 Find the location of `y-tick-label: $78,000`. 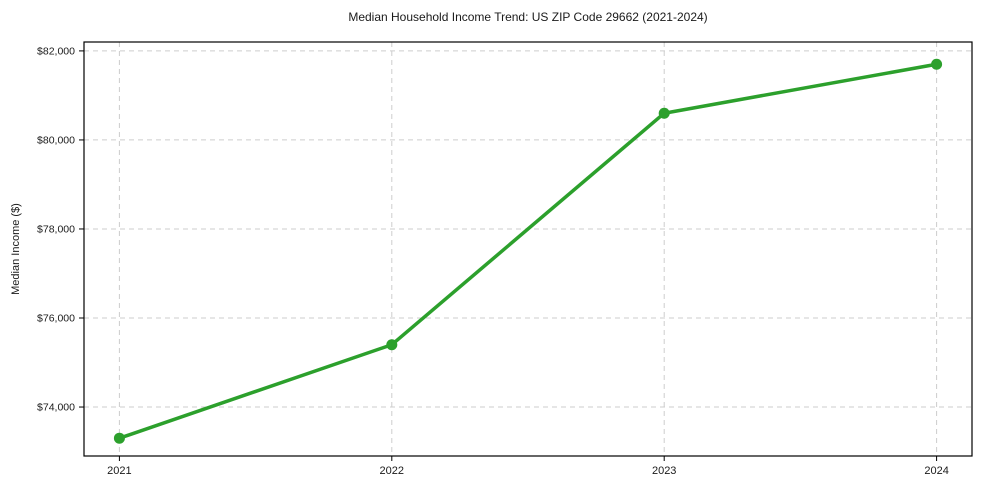

y-tick-label: $78,000 is located at coordinates (56, 229).